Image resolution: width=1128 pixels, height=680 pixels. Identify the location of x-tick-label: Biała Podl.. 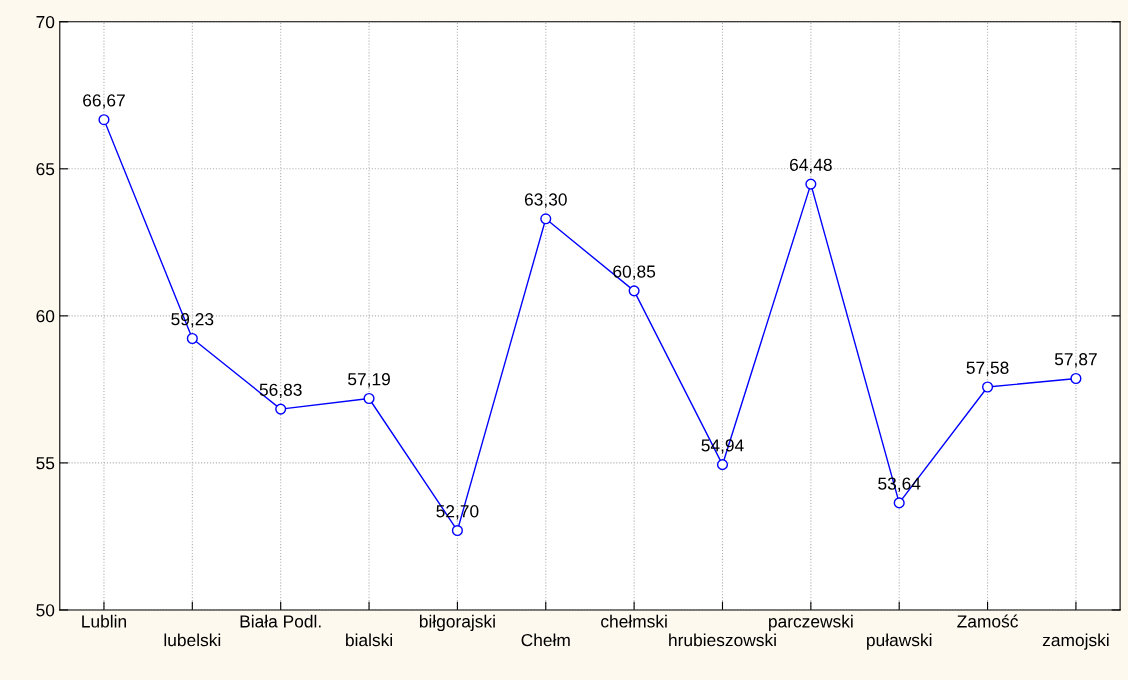
(280, 621).